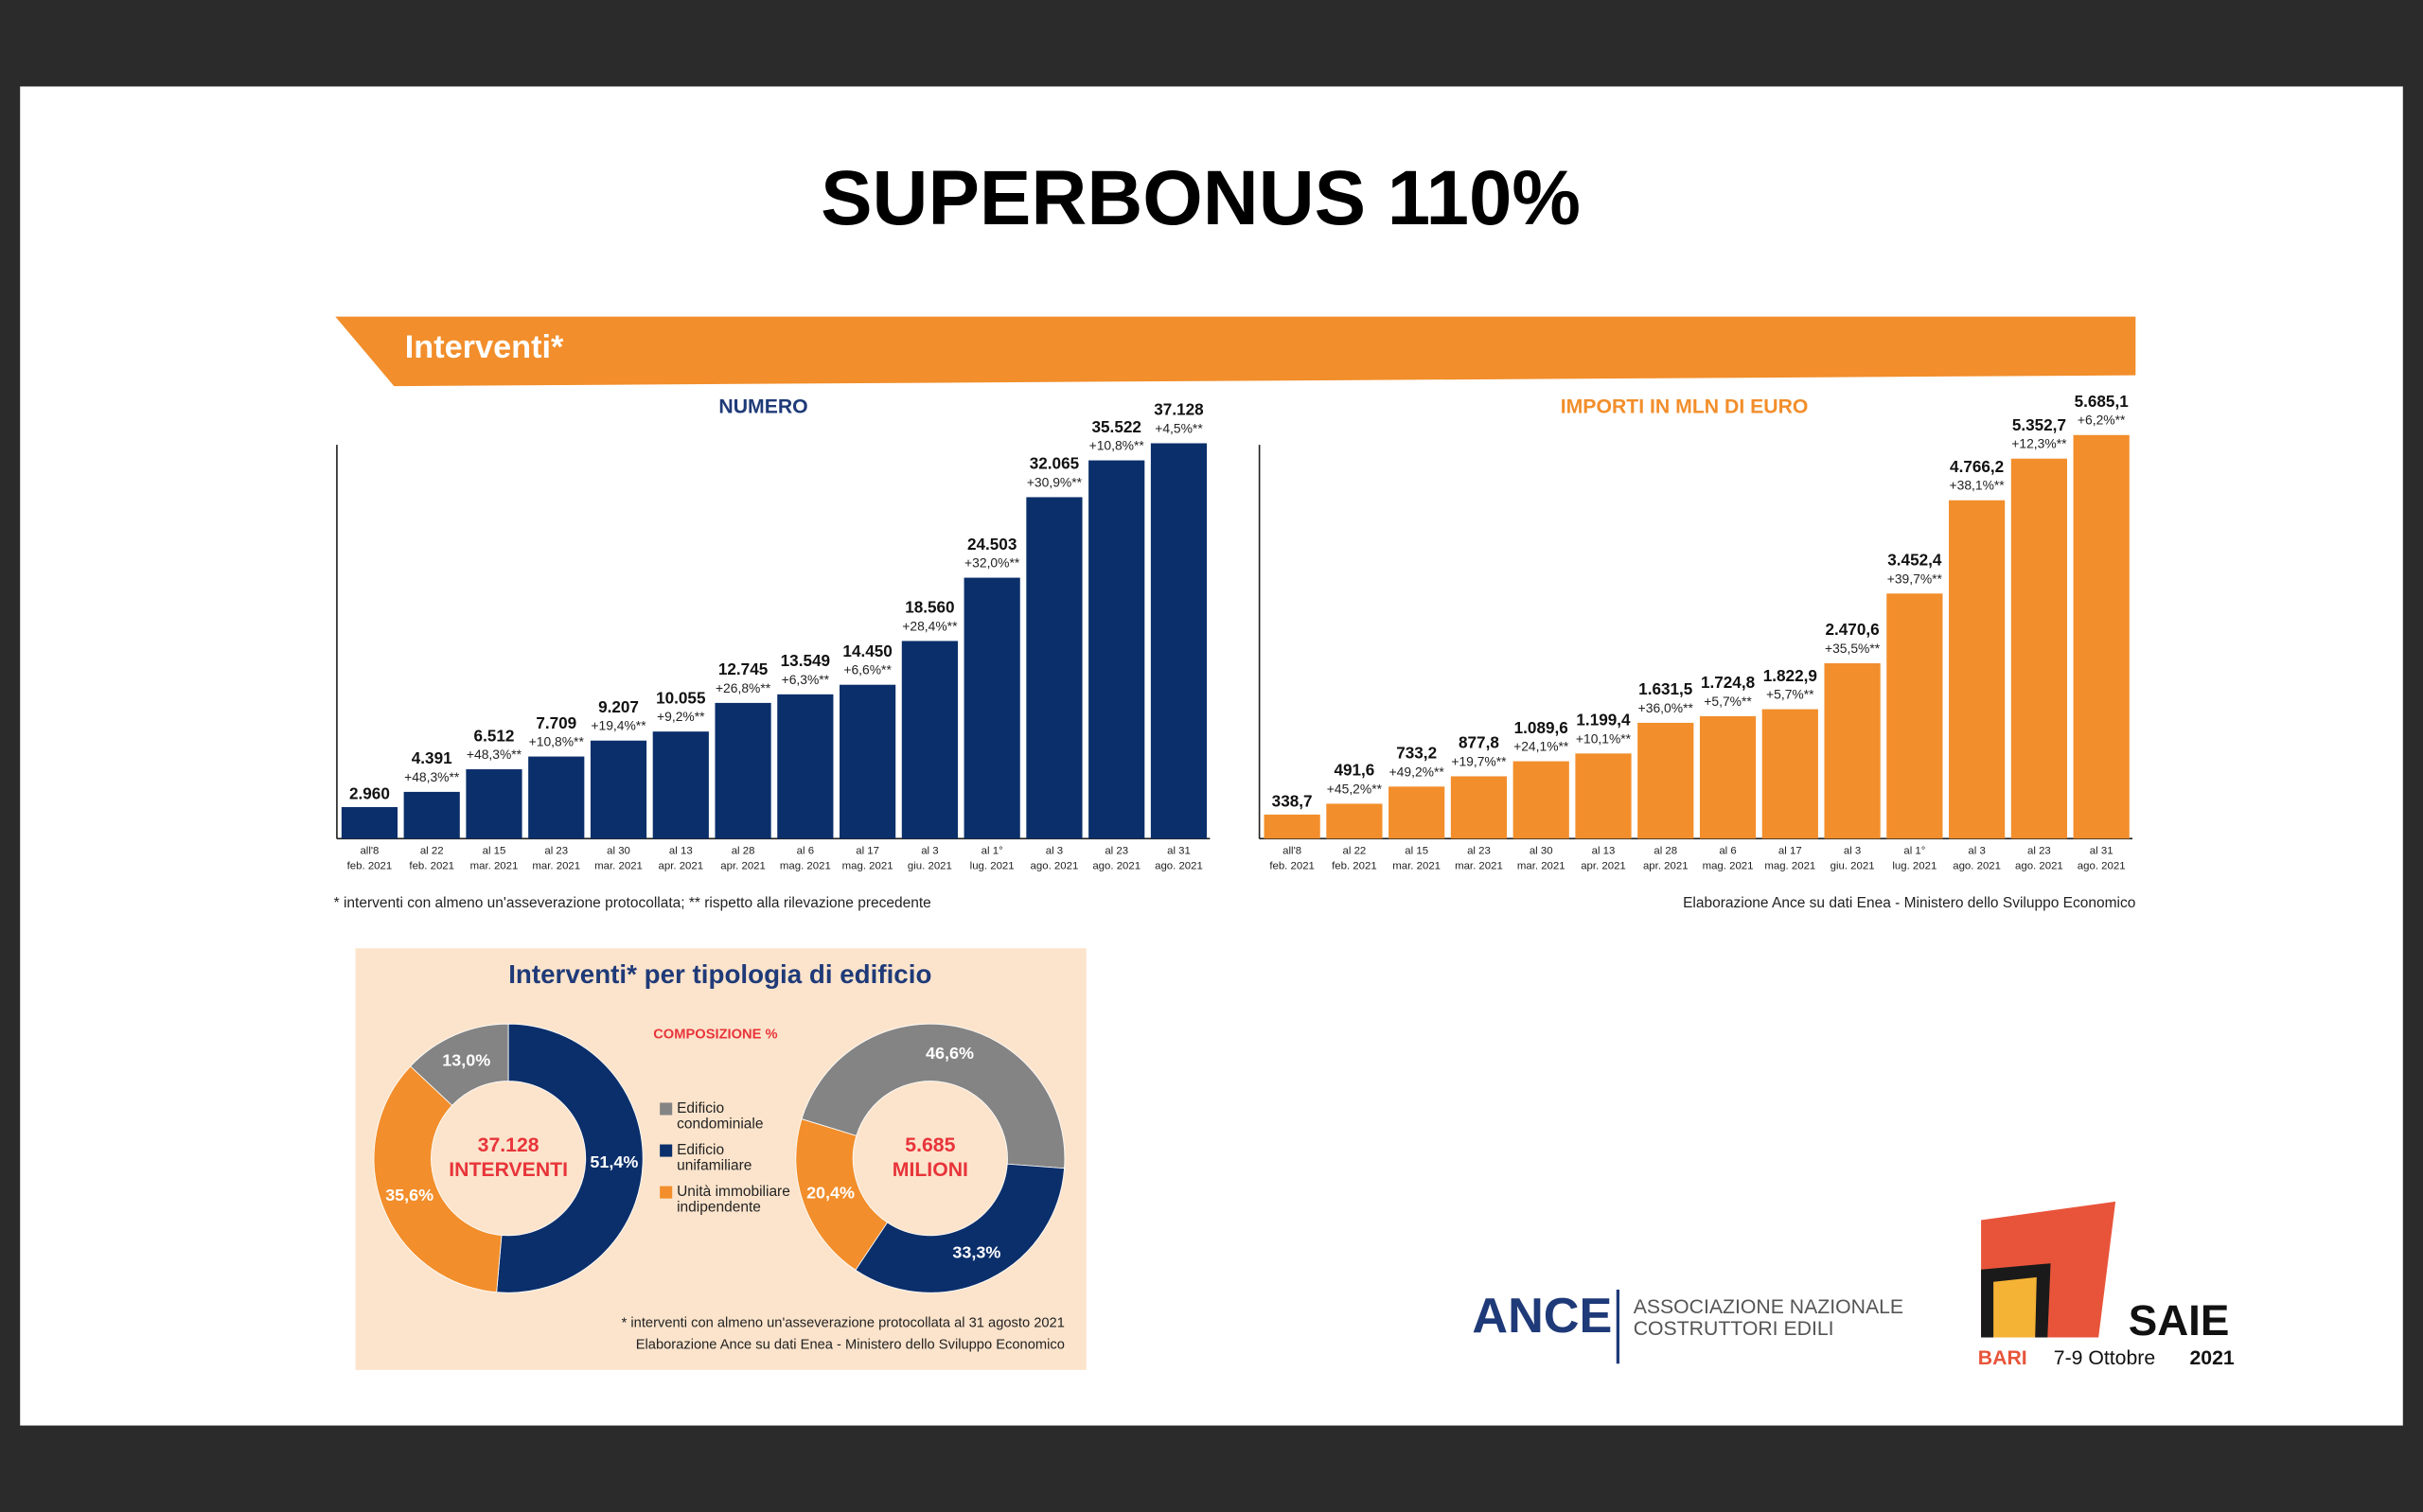 The width and height of the screenshot is (2423, 1512). I want to click on segment-label: 46,6%, so click(950, 1053).